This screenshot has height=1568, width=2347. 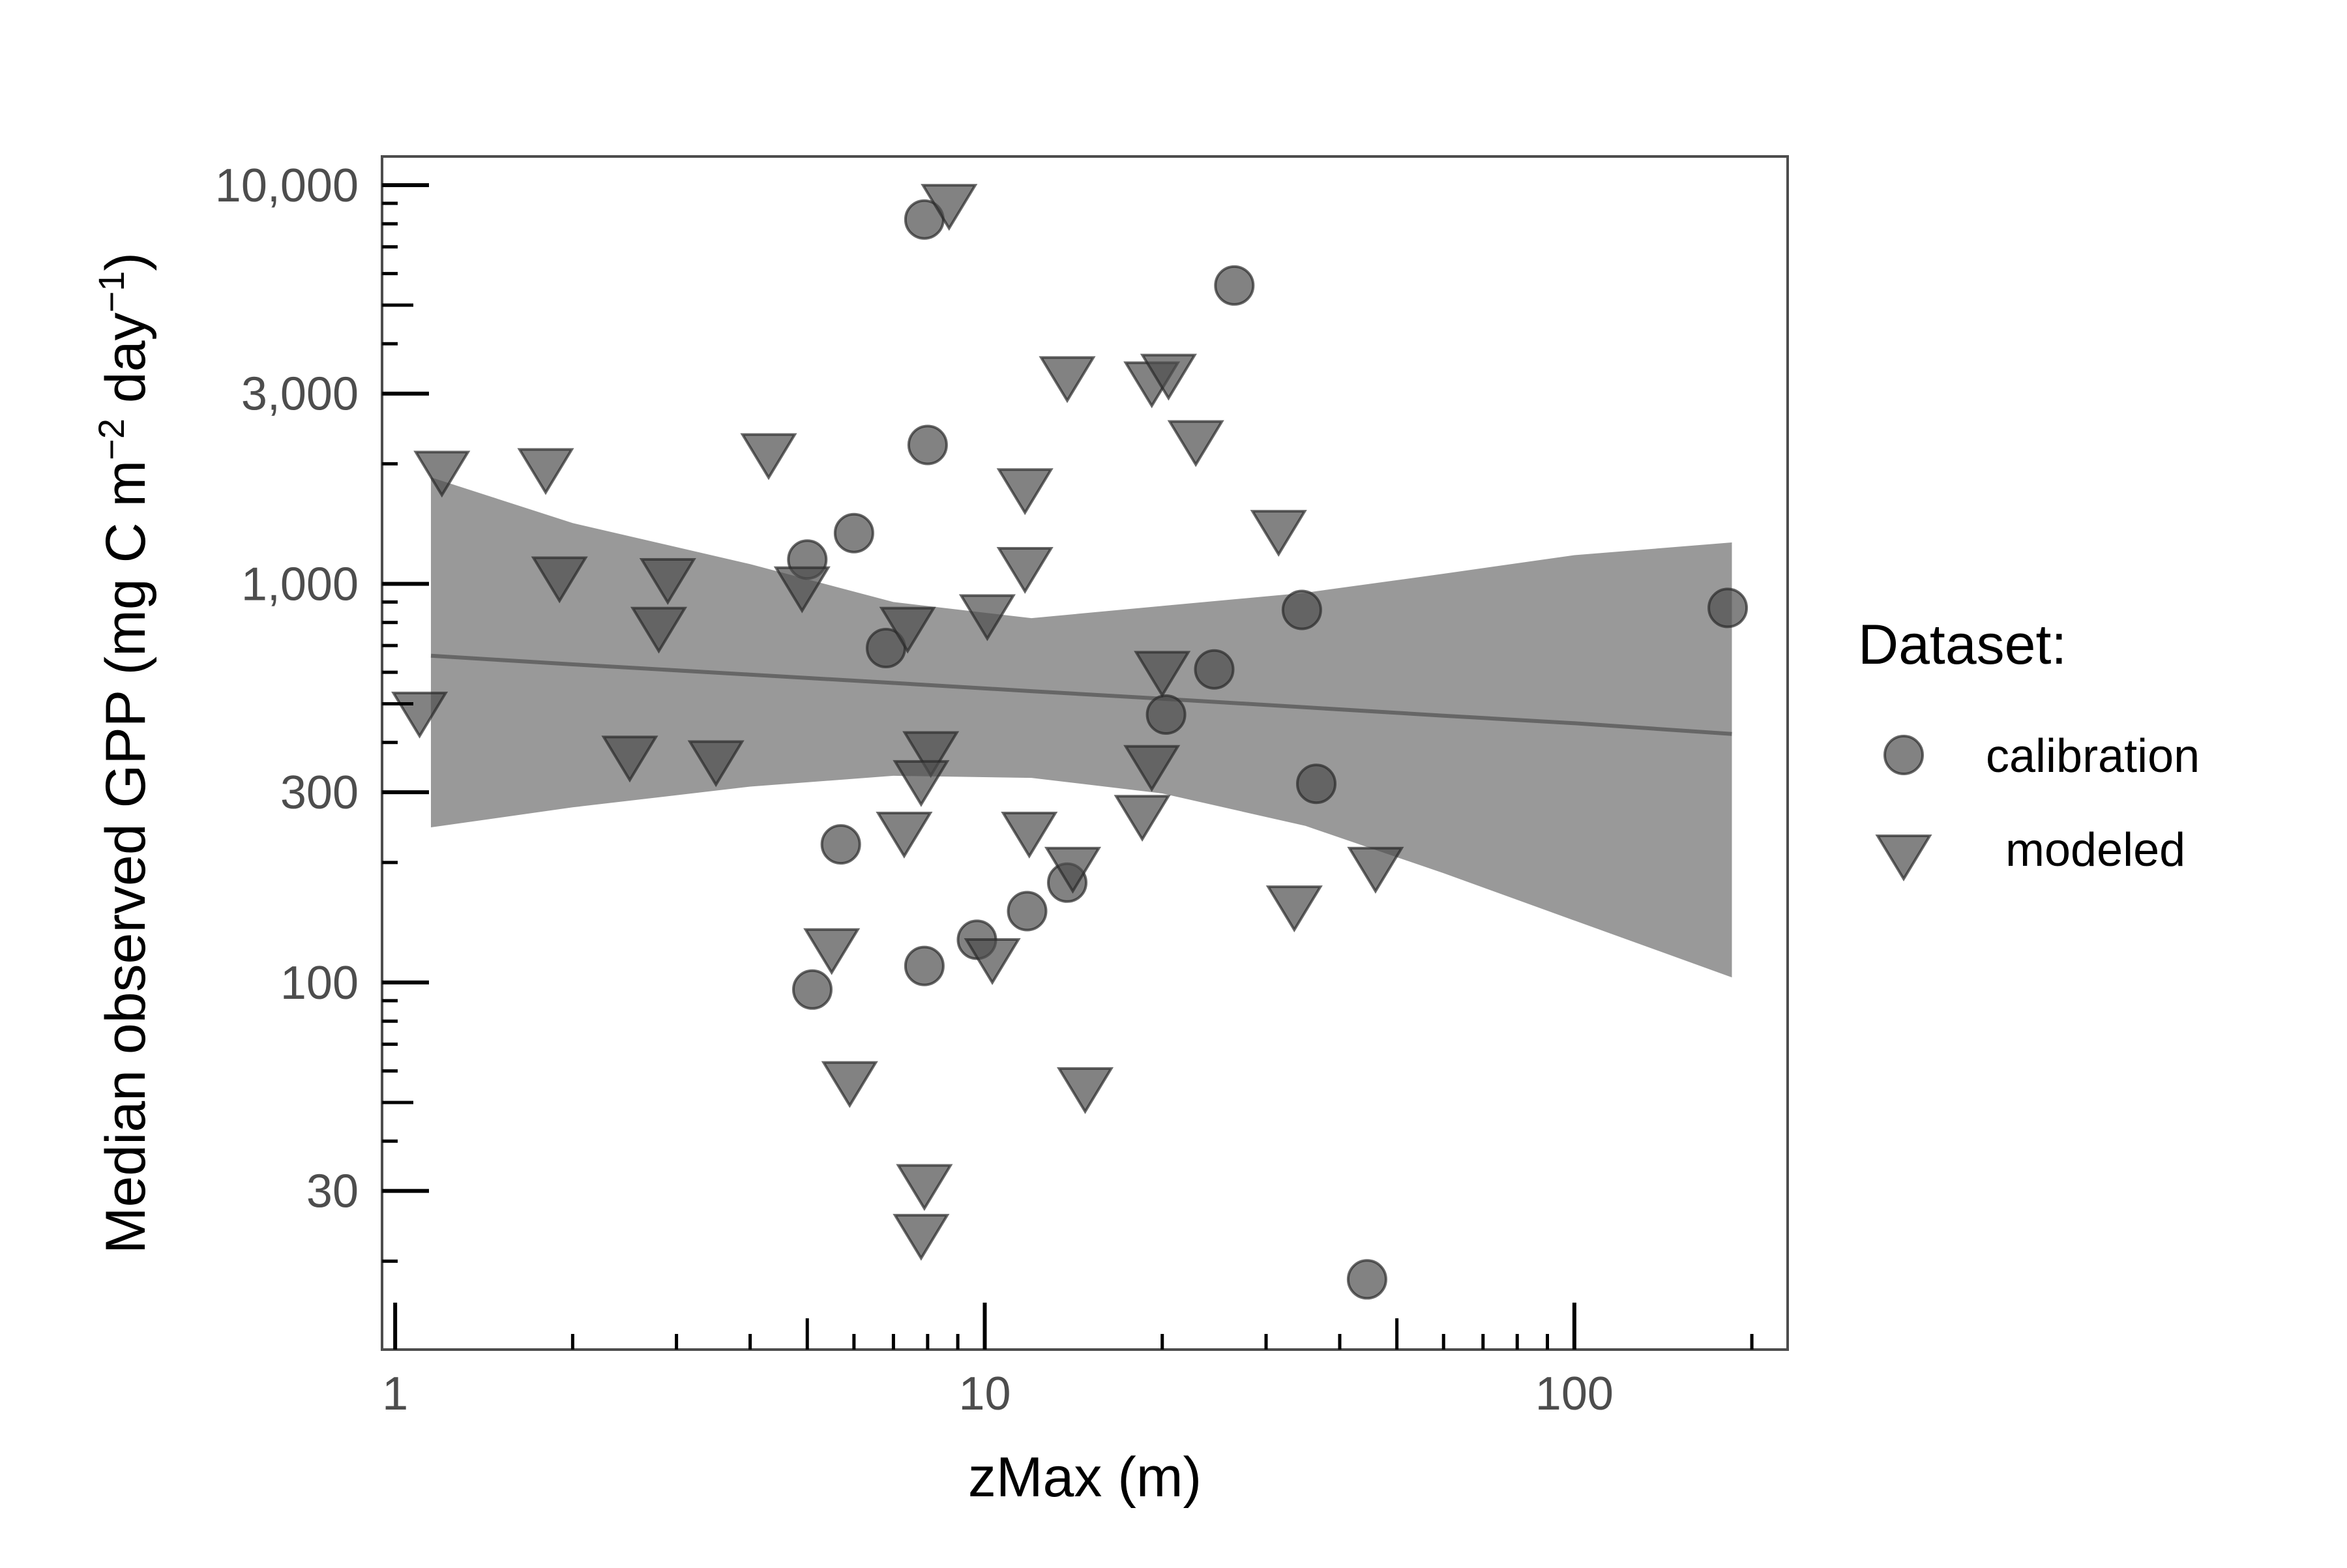 I want to click on y-axis-title-main: Median observed GPP (mg C m, so click(x=126, y=857).